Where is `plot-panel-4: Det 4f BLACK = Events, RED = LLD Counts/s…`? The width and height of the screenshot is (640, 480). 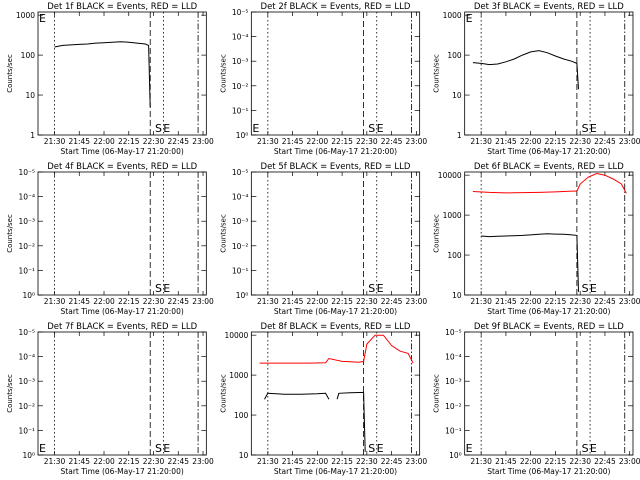
plot-panel-4: Det 4f BLACK = Events, RED = LLD Counts/s… is located at coordinates (110, 239).